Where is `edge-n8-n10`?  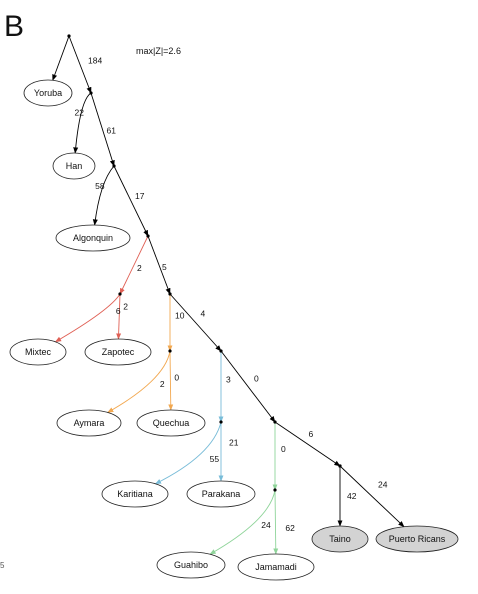 edge-n8-n10 is located at coordinates (248, 386).